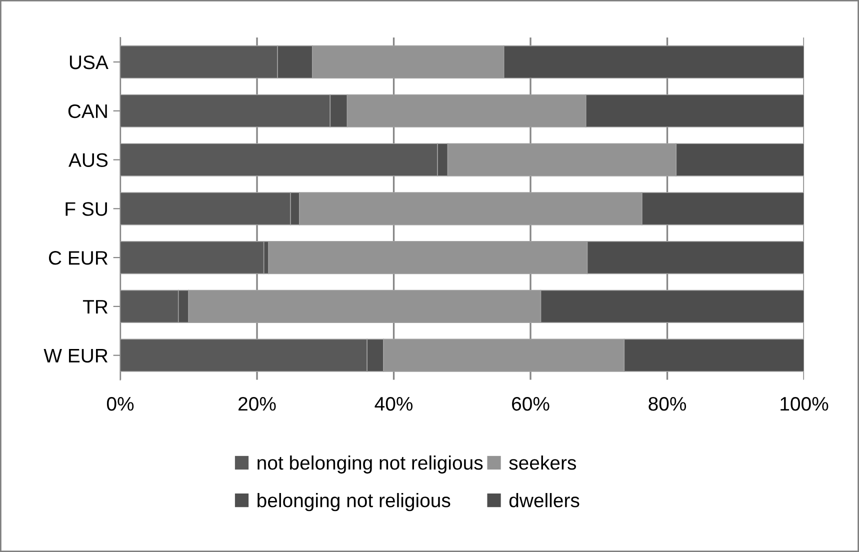 This screenshot has width=859, height=552. What do you see at coordinates (86, 209) in the screenshot?
I see `y-tick-label: F SU` at bounding box center [86, 209].